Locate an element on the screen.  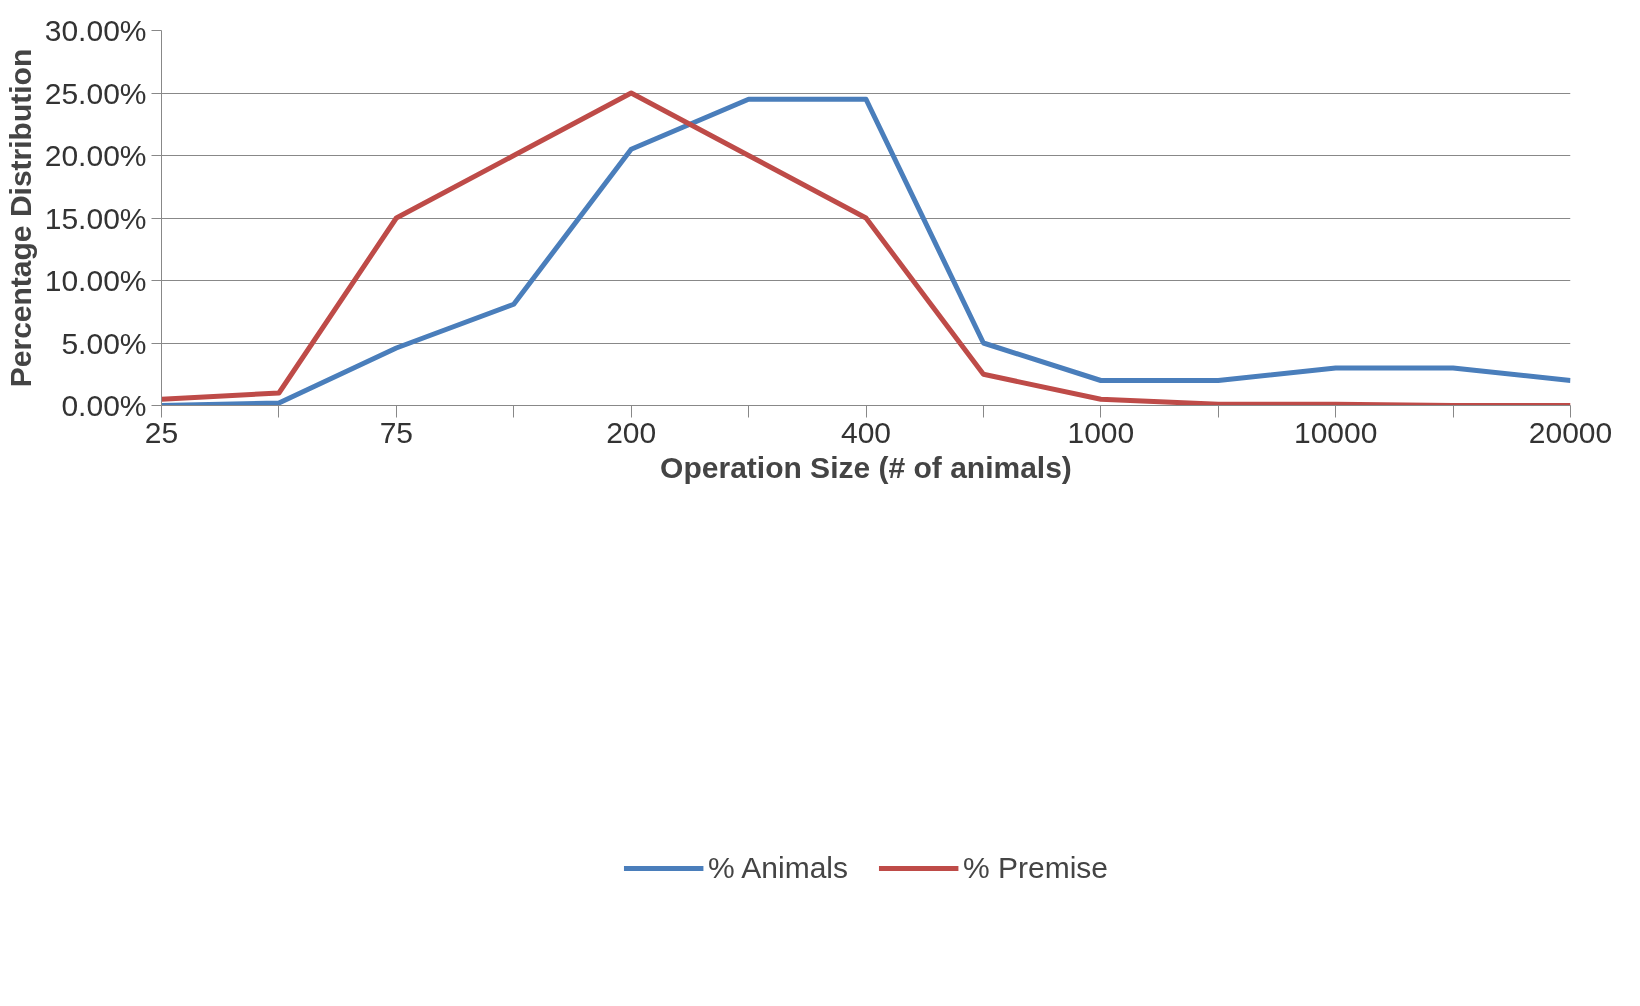
x-axis-title: Operation Size (# of animals) is located at coordinates (866, 467).